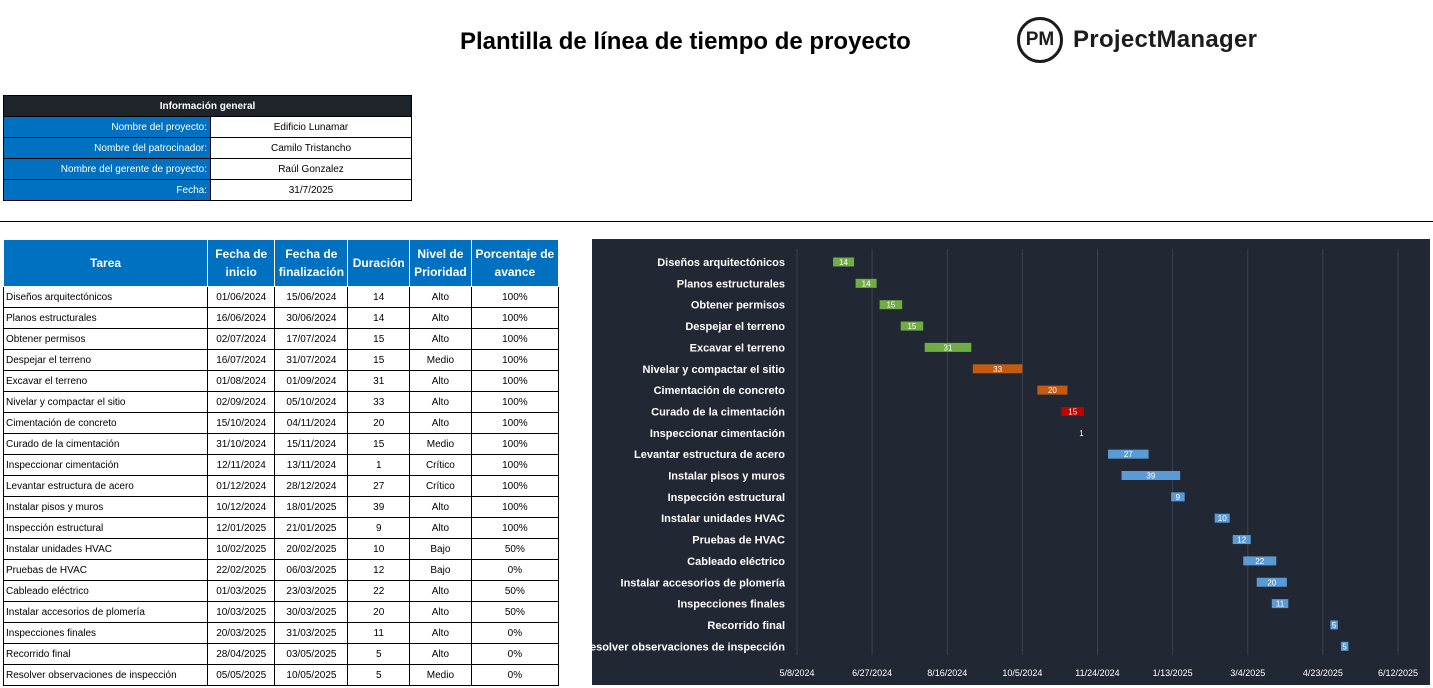 The height and width of the screenshot is (688, 1433). Describe the element at coordinates (241, 633) in the screenshot. I see `task-start: 20/03/2025` at that location.